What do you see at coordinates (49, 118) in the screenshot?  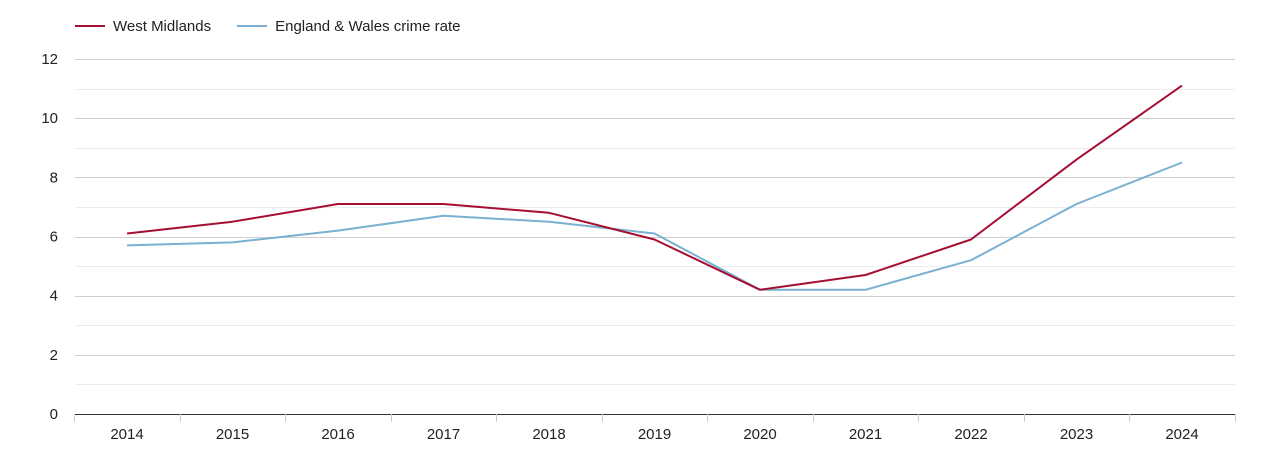 I see `y-tick-label-10: 10` at bounding box center [49, 118].